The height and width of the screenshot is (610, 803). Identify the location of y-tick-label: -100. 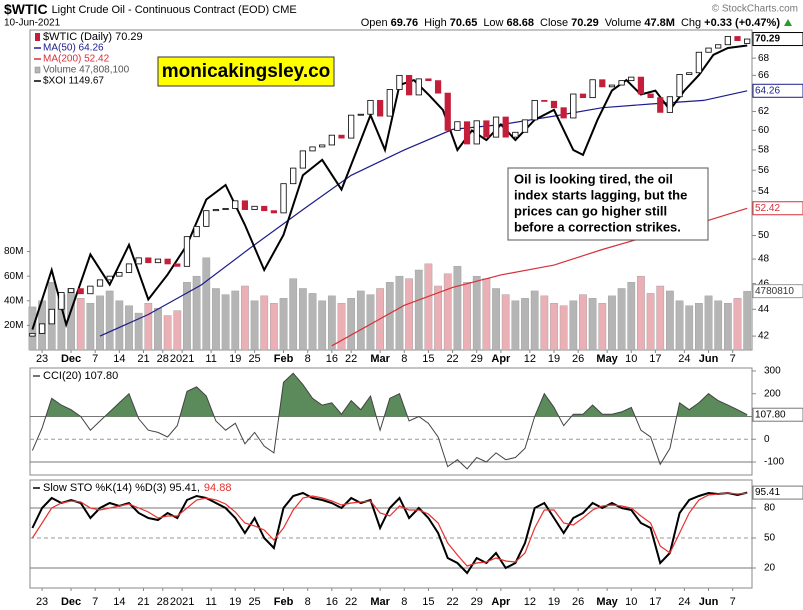
(774, 462).